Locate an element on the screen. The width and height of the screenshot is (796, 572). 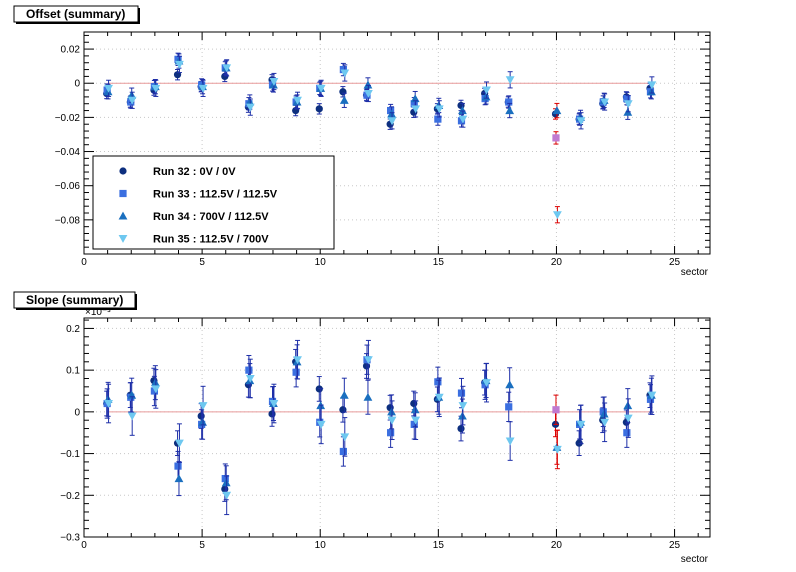
y-tick-label: 0.2 is located at coordinates (73, 329).